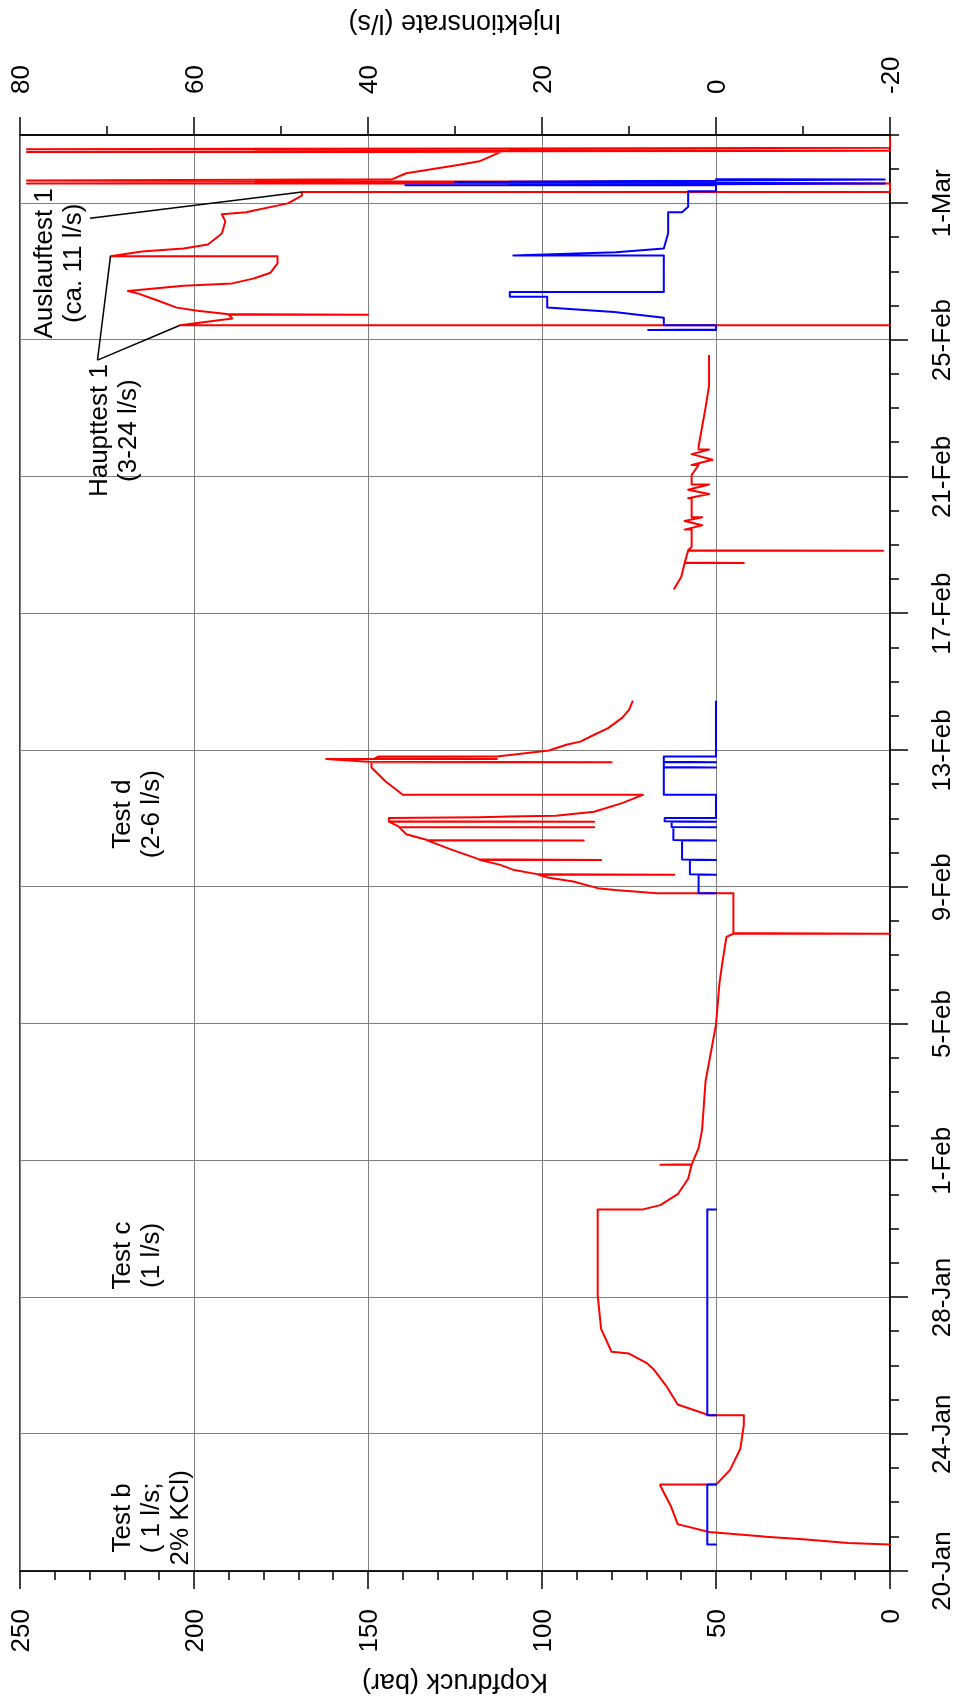 The height and width of the screenshot is (1704, 960). What do you see at coordinates (941, 1297) in the screenshot?
I see `y-tick-label: 28-Jan` at bounding box center [941, 1297].